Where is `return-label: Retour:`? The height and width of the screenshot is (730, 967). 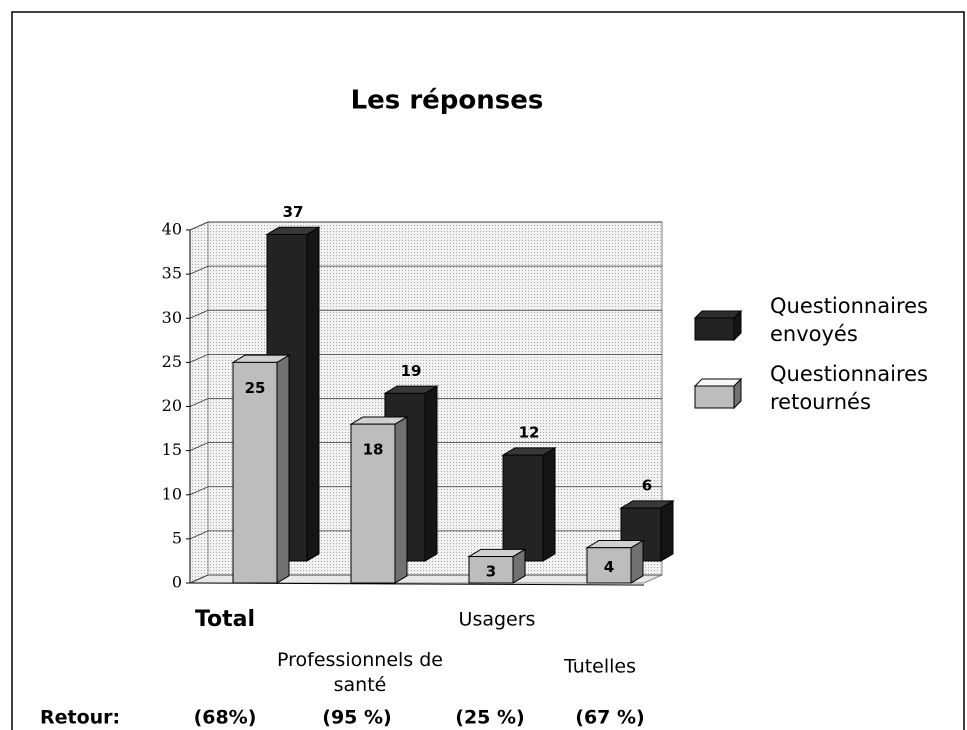 return-label: Retour: is located at coordinates (80, 718).